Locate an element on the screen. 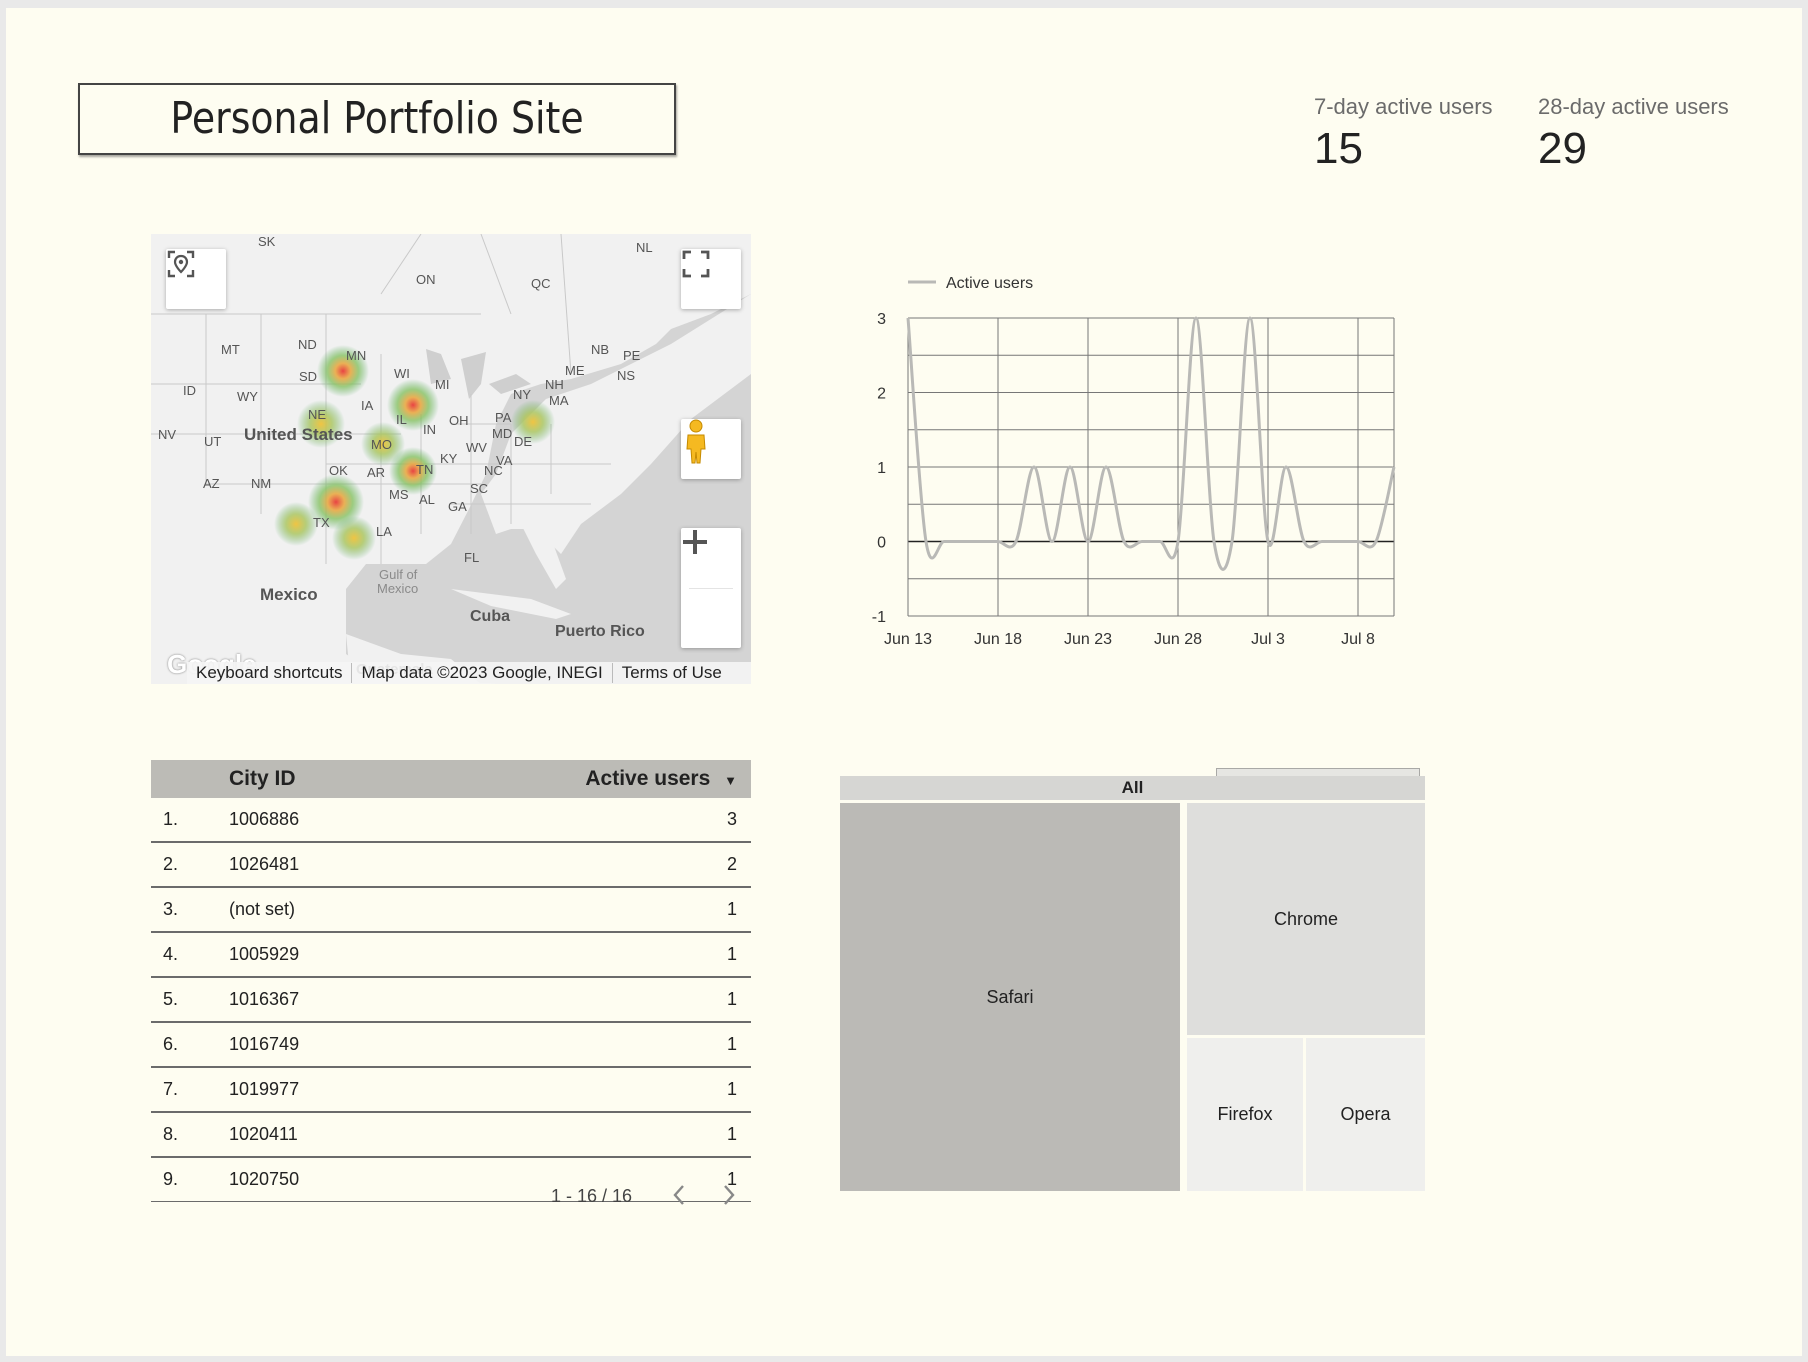 The height and width of the screenshot is (1362, 1808). table-row: 7. 1019977 1 is located at coordinates (451, 1090).